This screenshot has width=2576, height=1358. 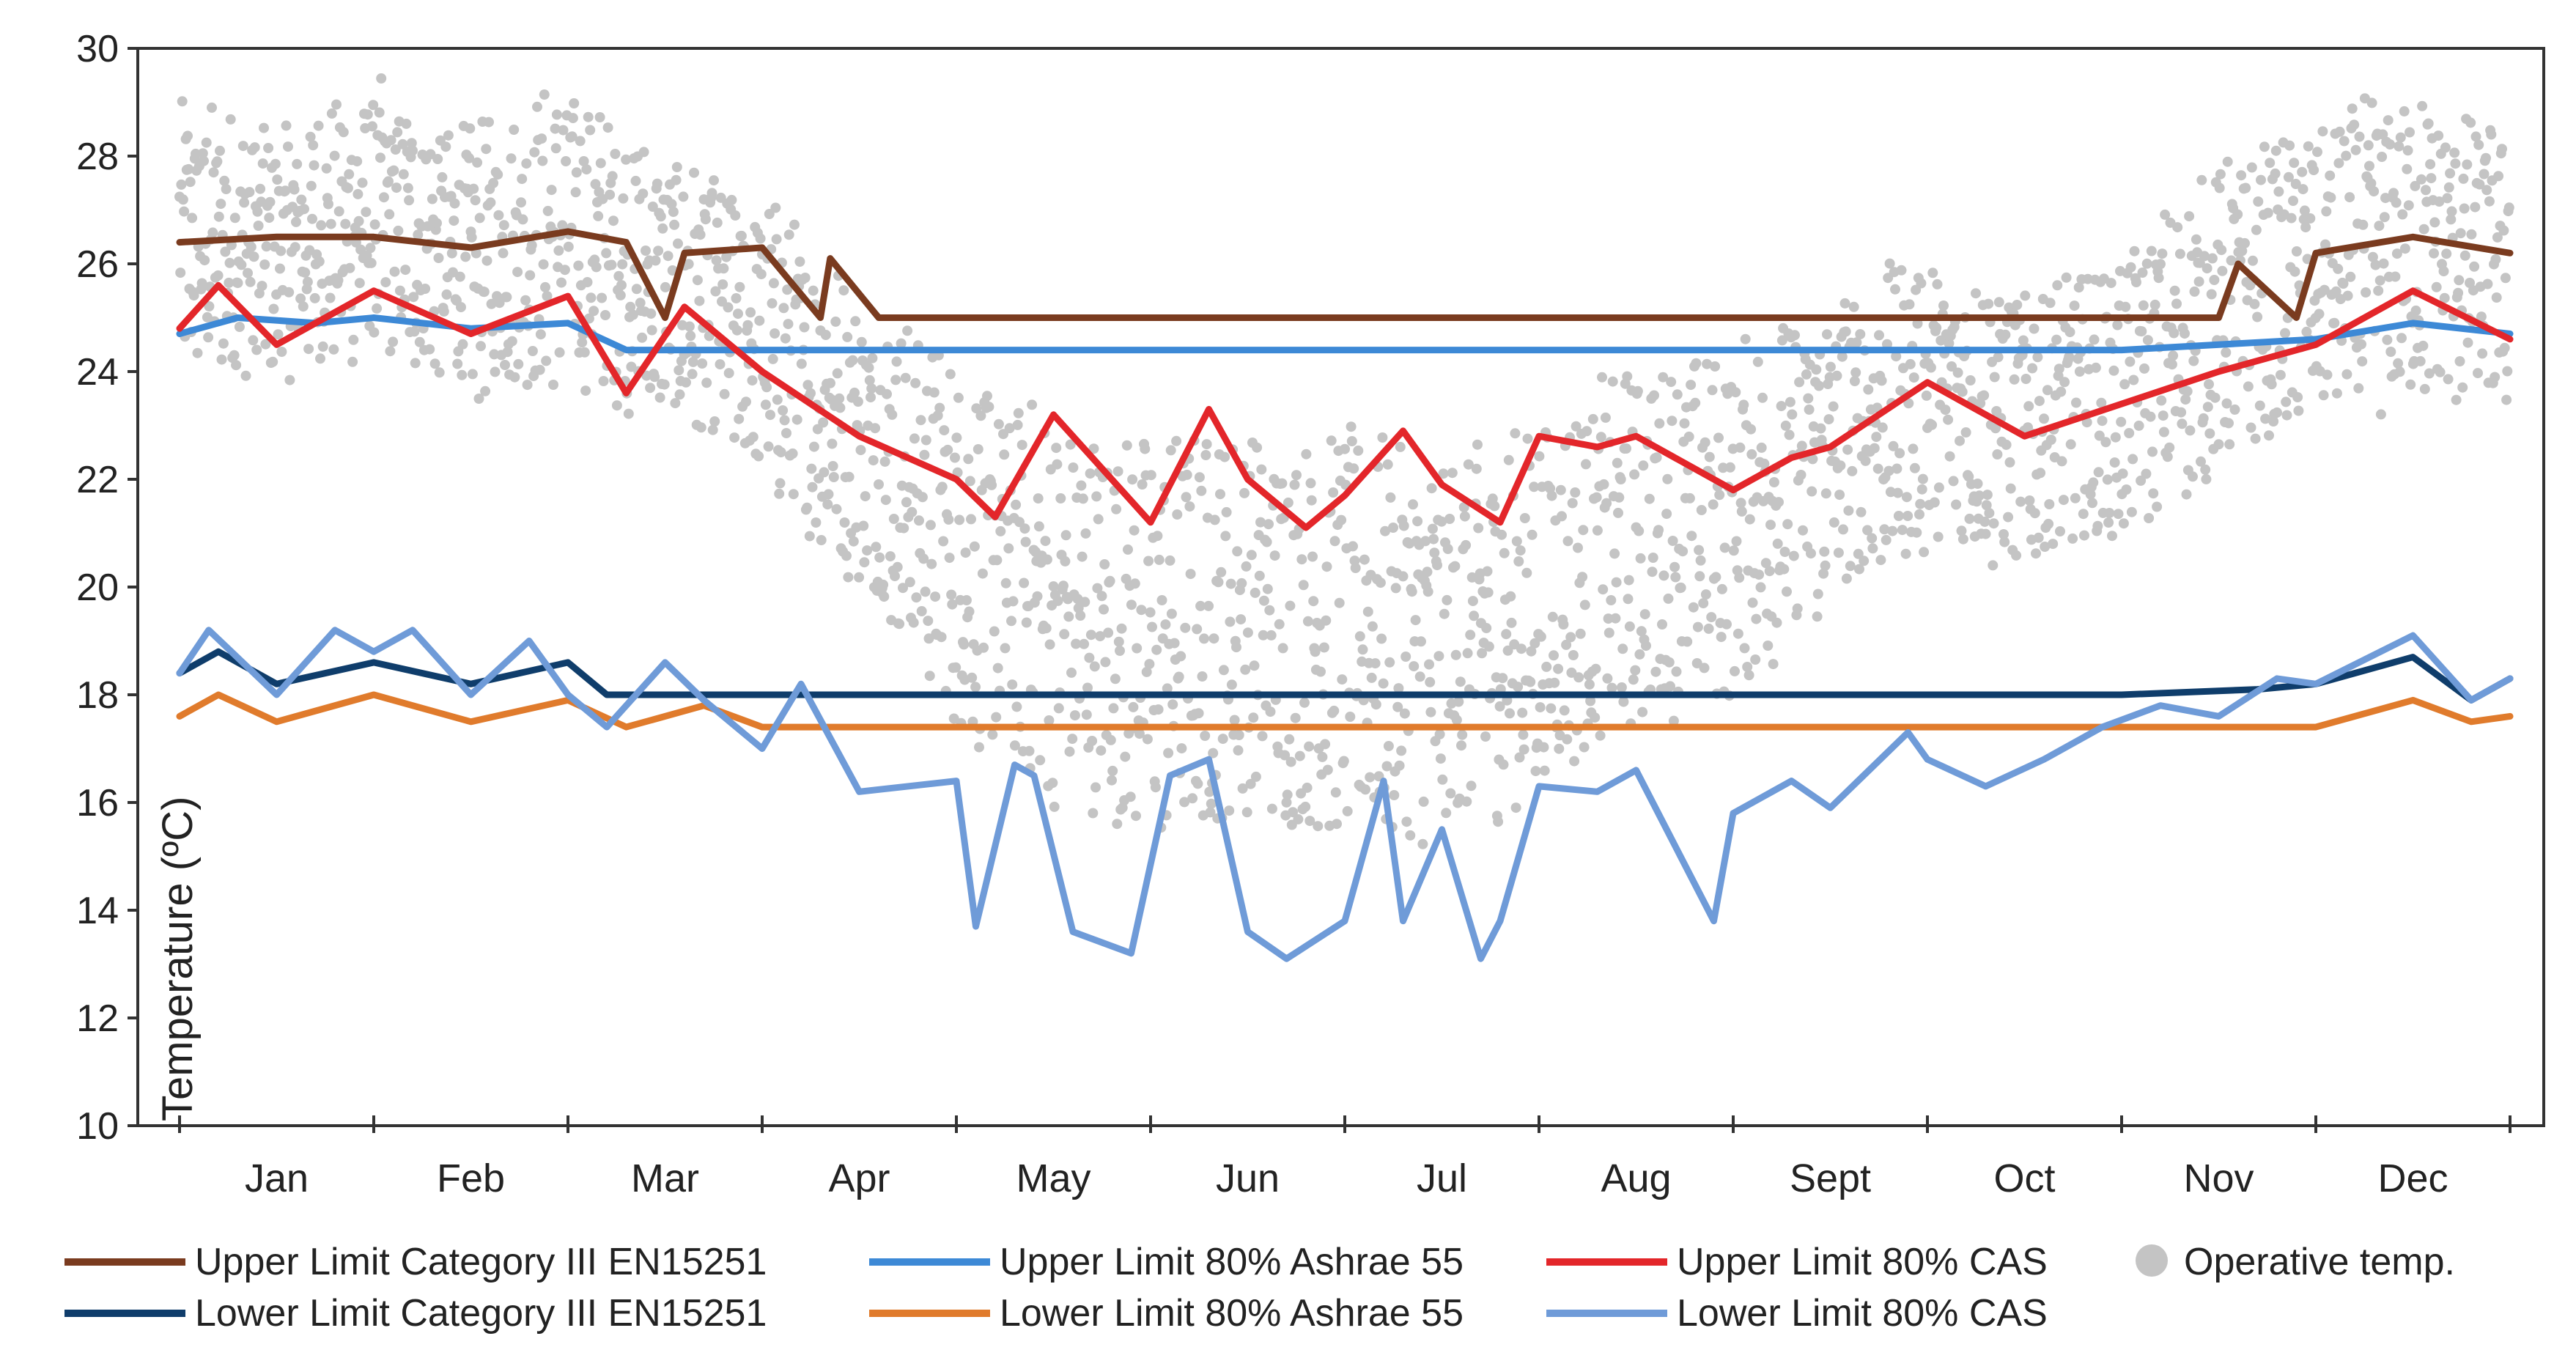 I want to click on y-tick-label: 18, so click(x=97, y=695).